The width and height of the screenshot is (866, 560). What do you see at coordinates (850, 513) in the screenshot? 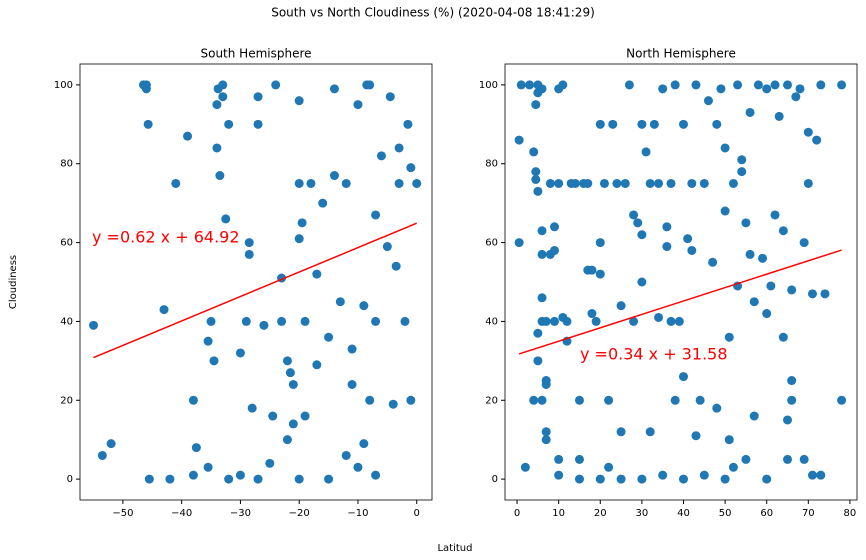
I see `x-tick-label: 80` at bounding box center [850, 513].